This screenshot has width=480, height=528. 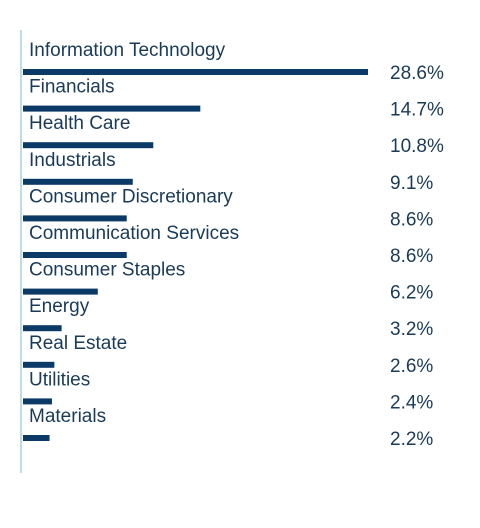 I want to click on value-label: 2.6%, so click(x=411, y=366).